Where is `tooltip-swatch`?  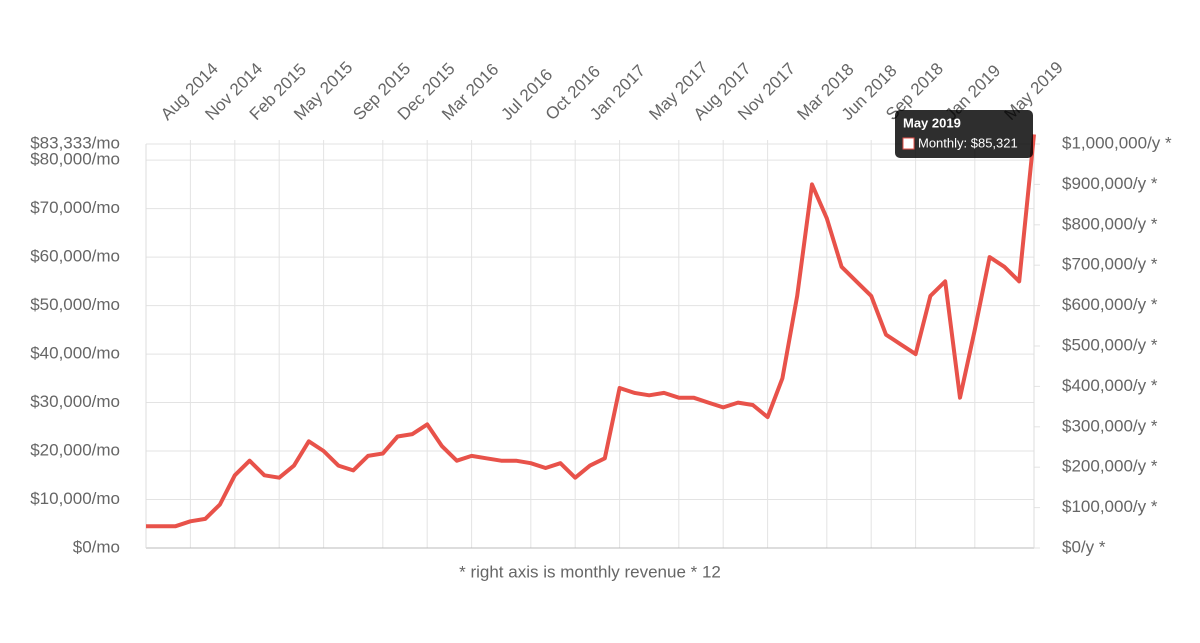 tooltip-swatch is located at coordinates (908, 143).